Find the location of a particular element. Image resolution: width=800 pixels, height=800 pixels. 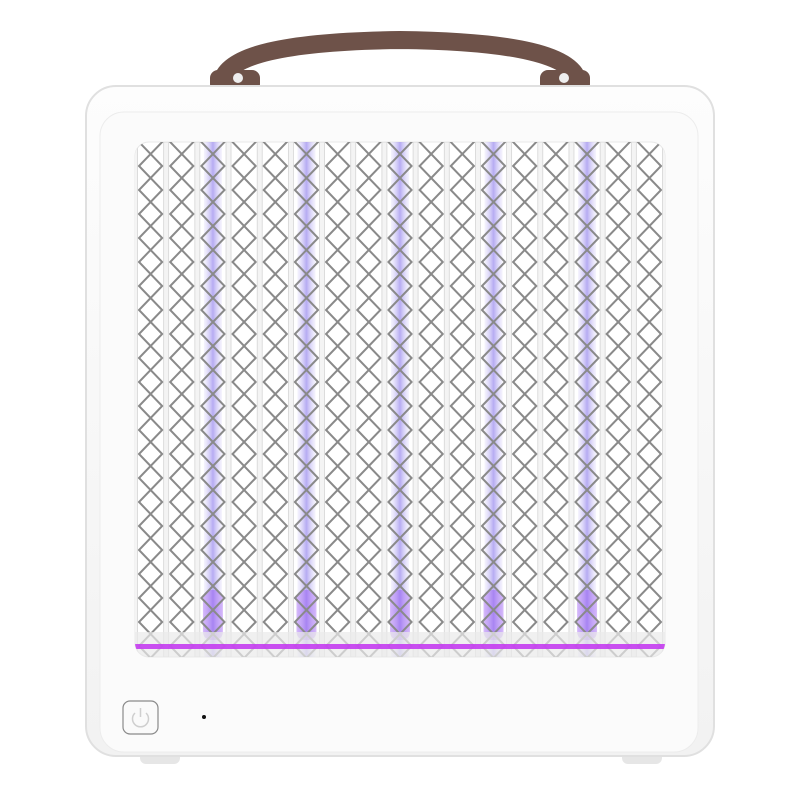

carry-handle is located at coordinates (400, 60).